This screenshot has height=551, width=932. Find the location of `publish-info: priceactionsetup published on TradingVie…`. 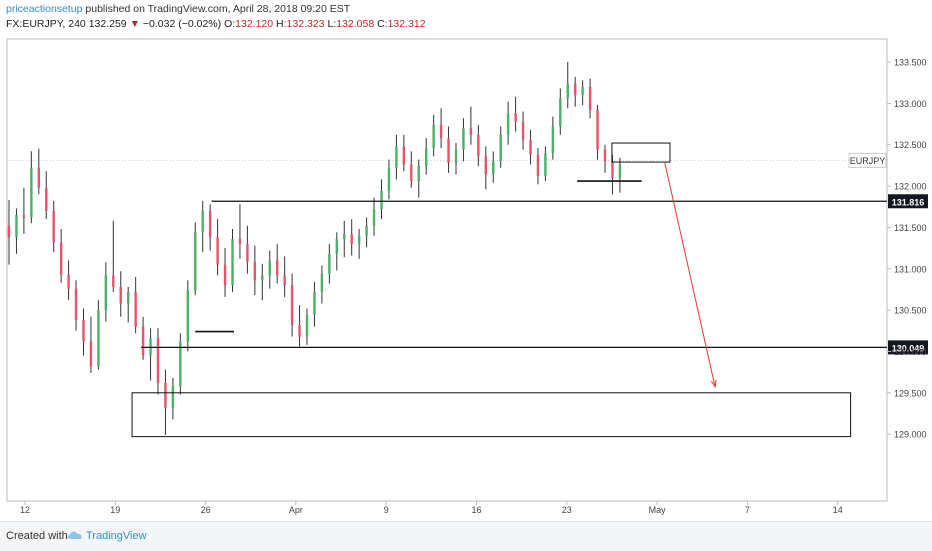

publish-info: priceactionsetup published on TradingVie… is located at coordinates (178, 9).